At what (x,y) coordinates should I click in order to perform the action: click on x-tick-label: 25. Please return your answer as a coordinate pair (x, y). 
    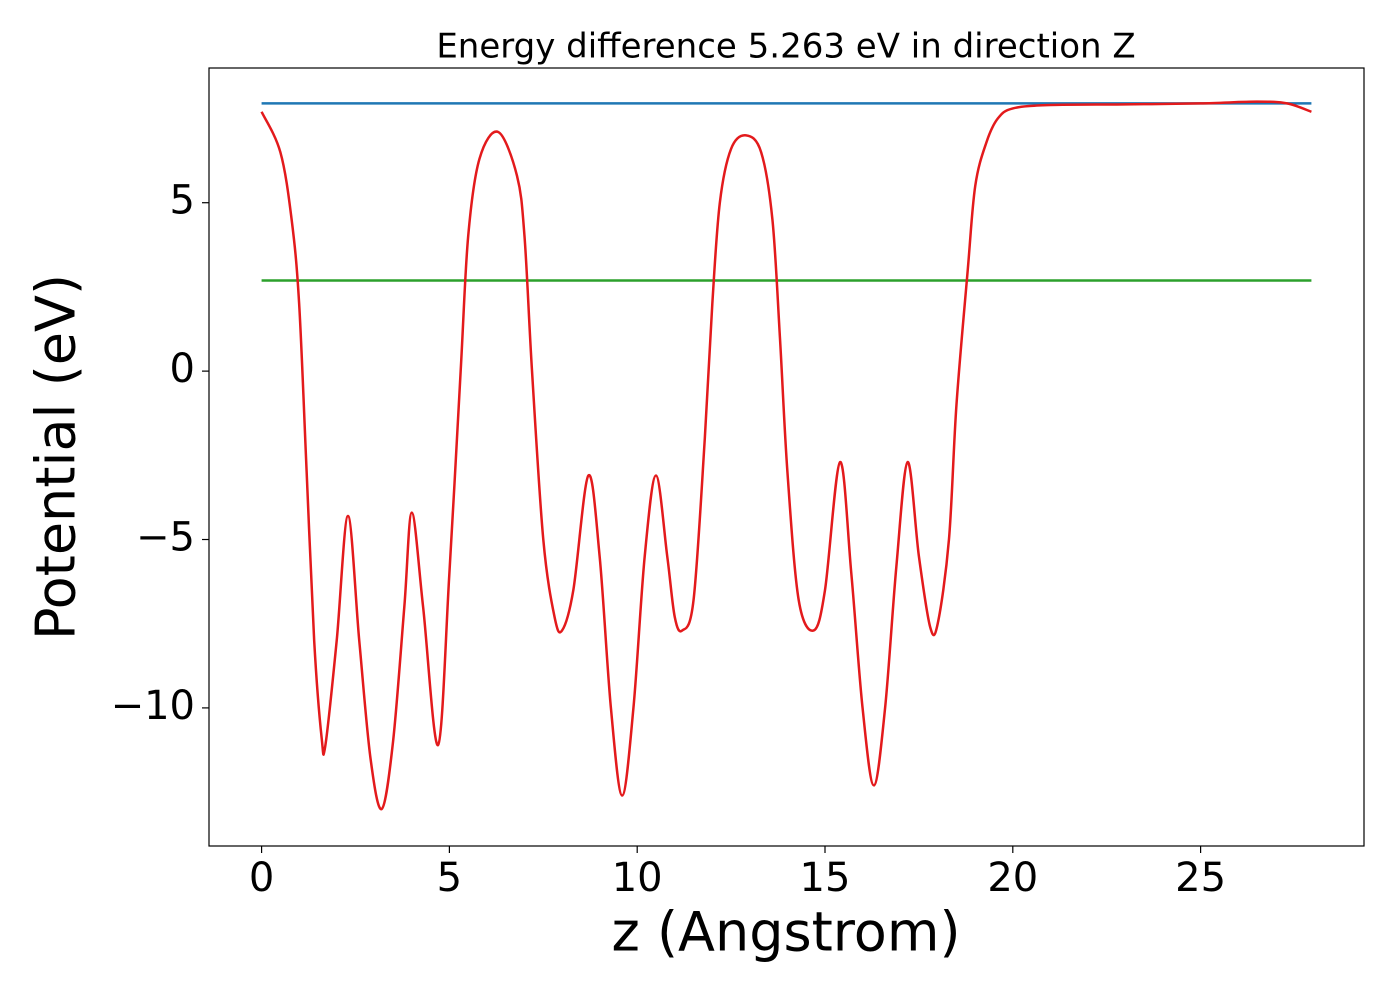
    Looking at the image, I should click on (1200, 878).